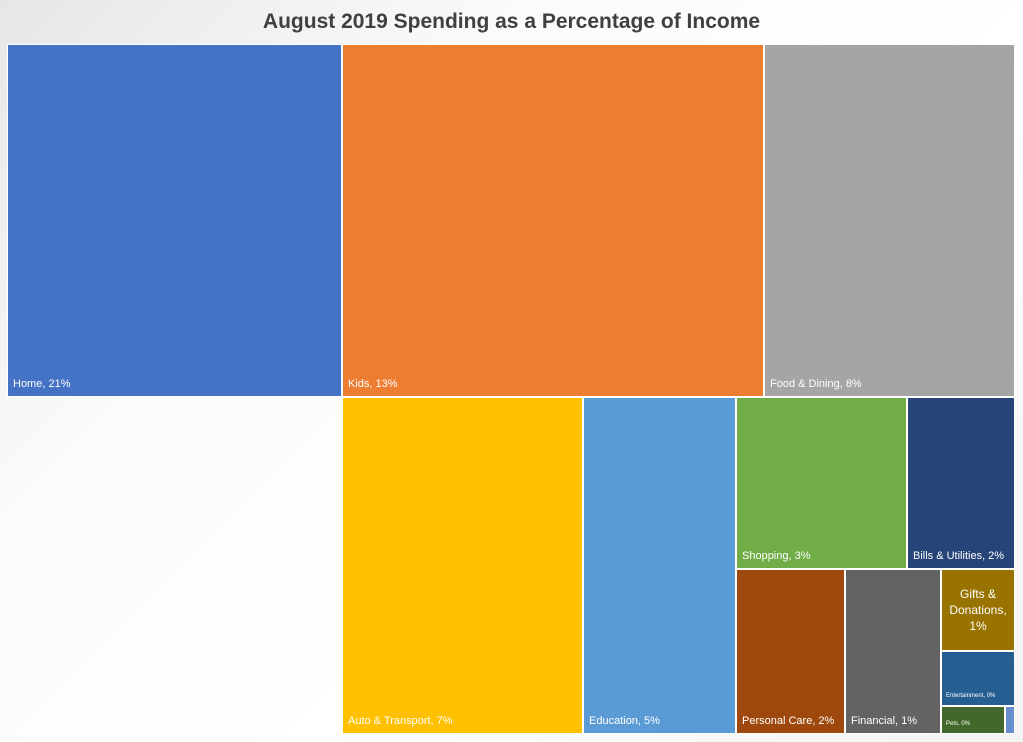 Image resolution: width=1023 pixels, height=742 pixels. I want to click on cell-label: Kids, 13%, so click(373, 384).